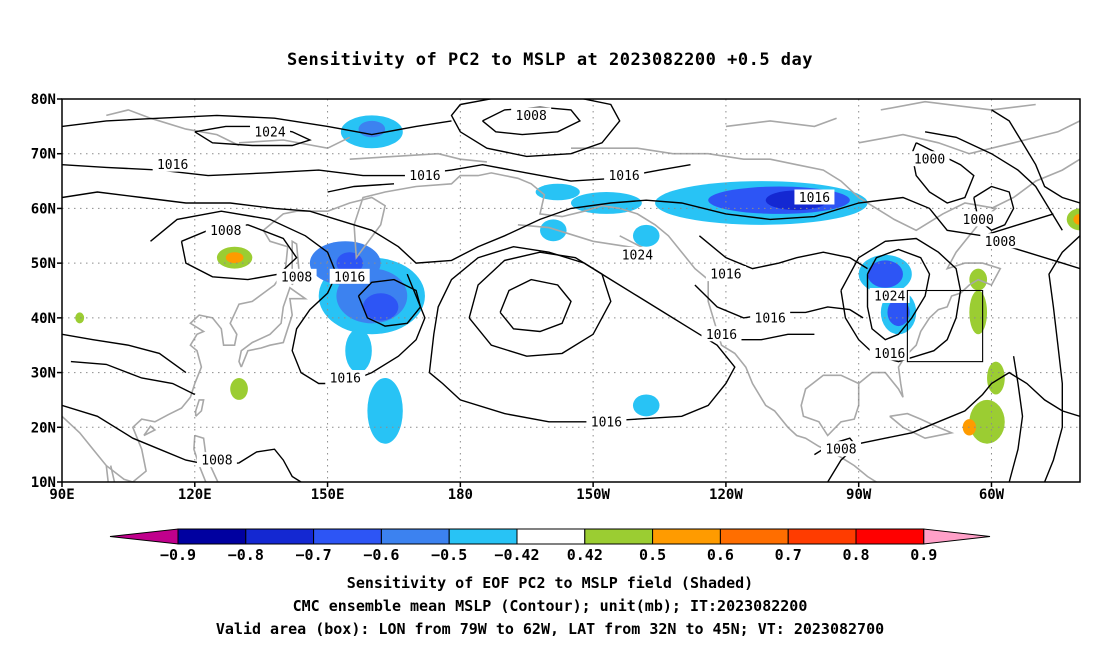 The image size is (1100, 650). I want to click on colorbar-label: 0.8, so click(855, 555).